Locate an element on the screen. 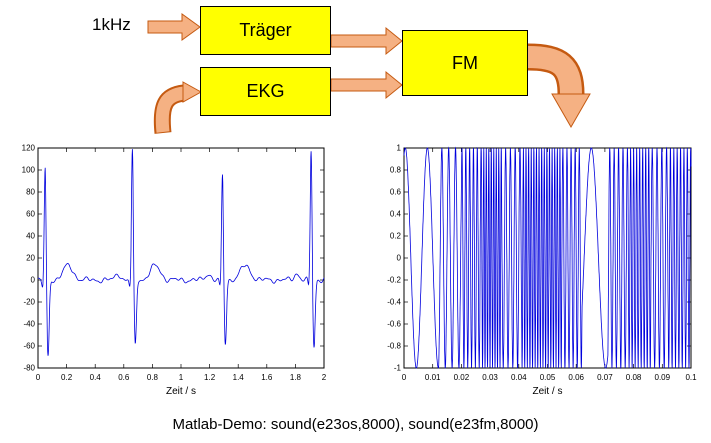 This screenshot has width=711, height=443. svg-text: -0.8 is located at coordinates (394, 346).